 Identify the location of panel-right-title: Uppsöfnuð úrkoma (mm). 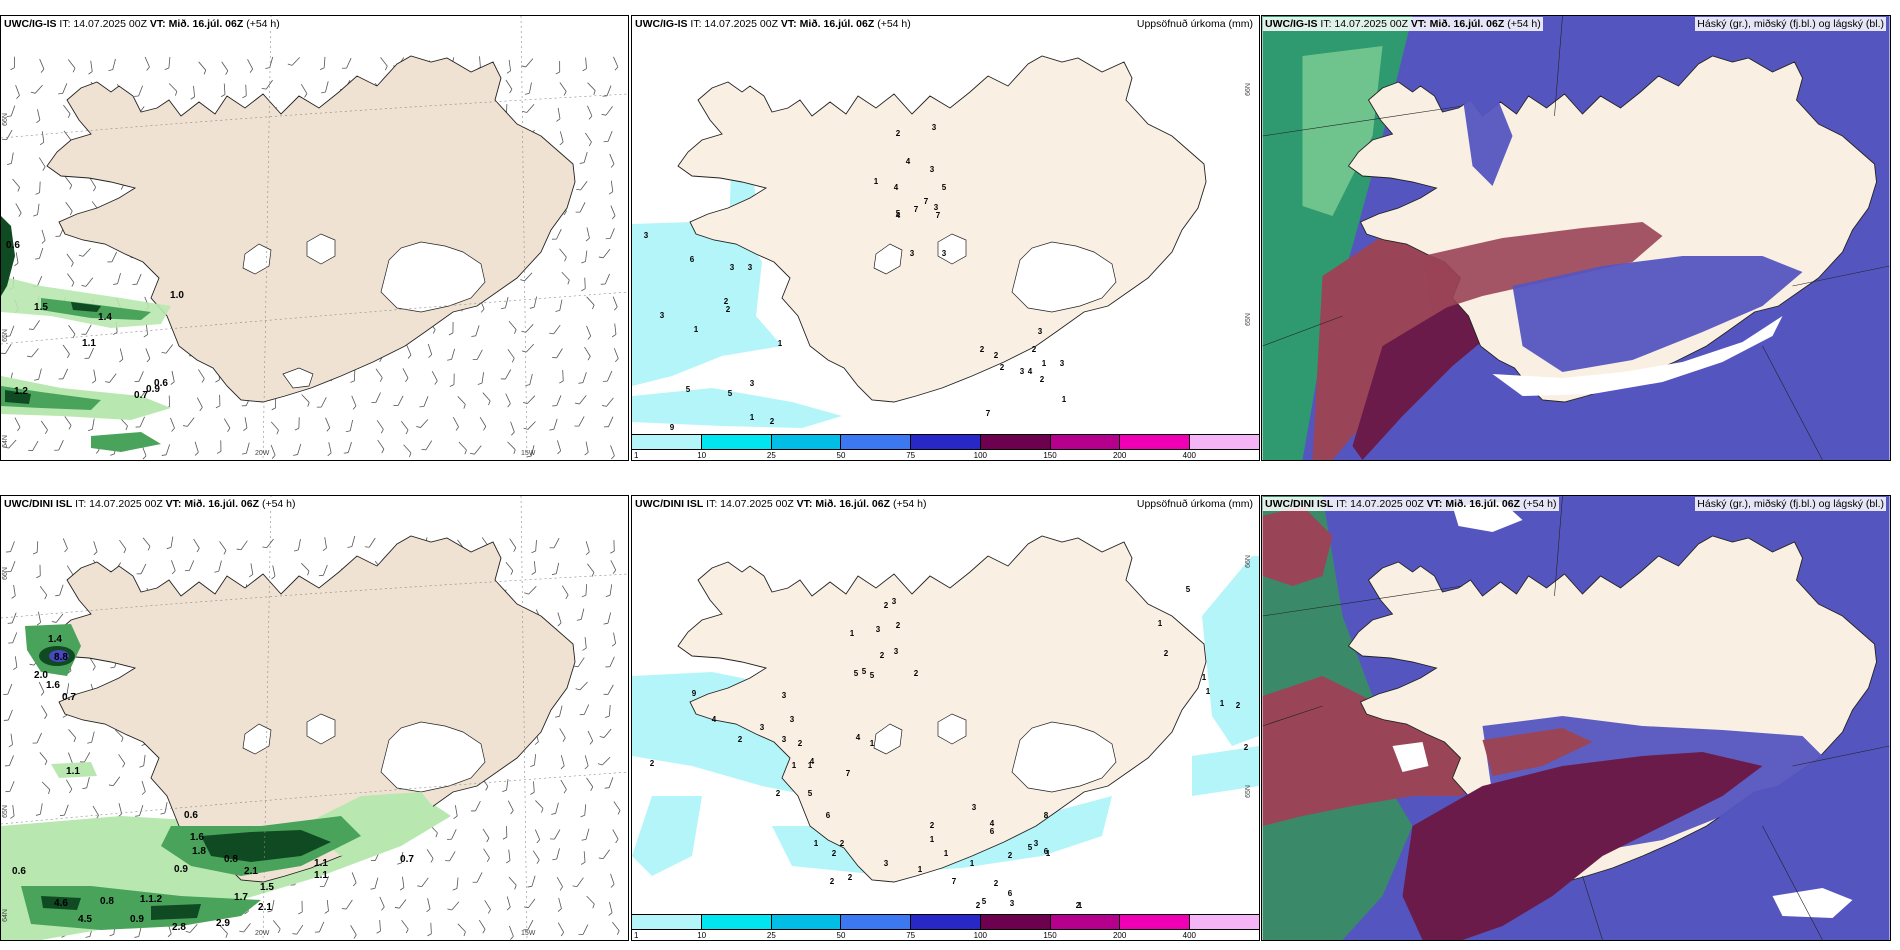
(1194, 504).